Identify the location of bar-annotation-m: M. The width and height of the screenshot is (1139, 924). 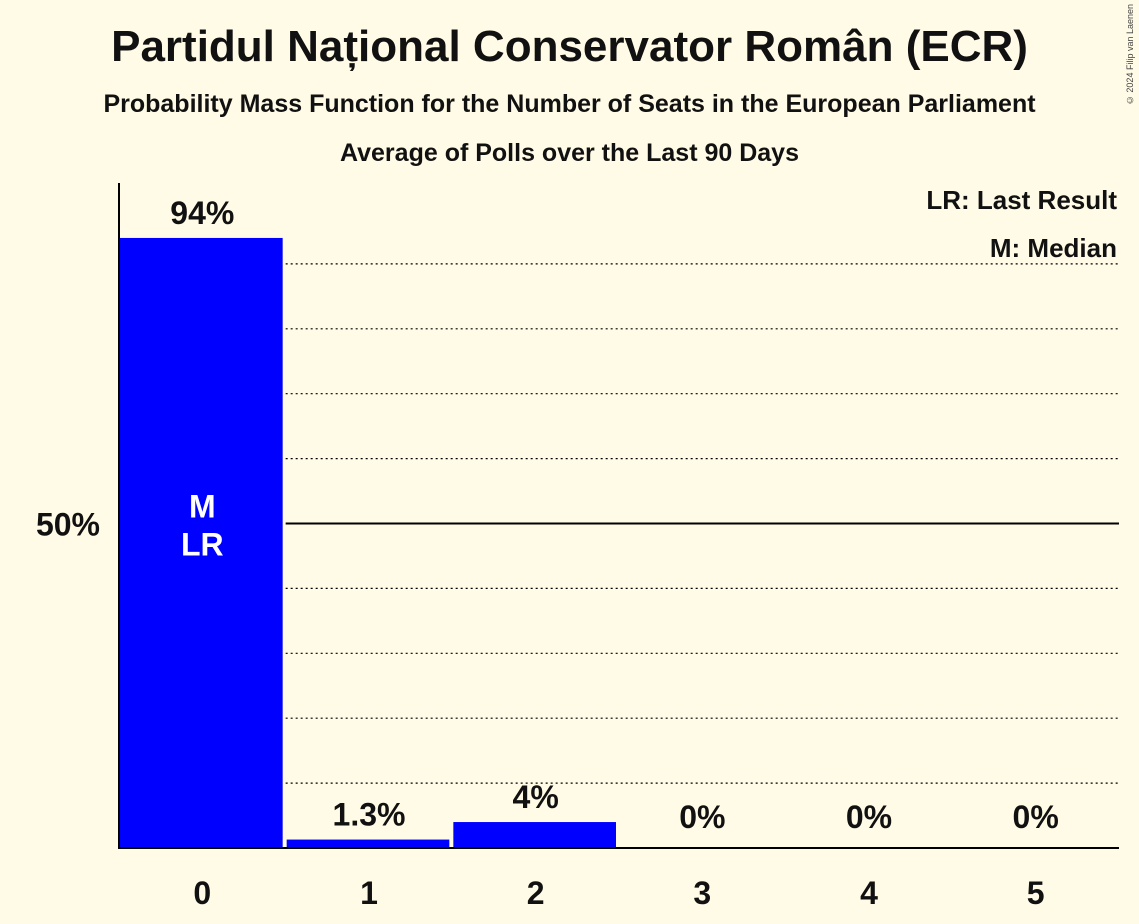
(202, 507).